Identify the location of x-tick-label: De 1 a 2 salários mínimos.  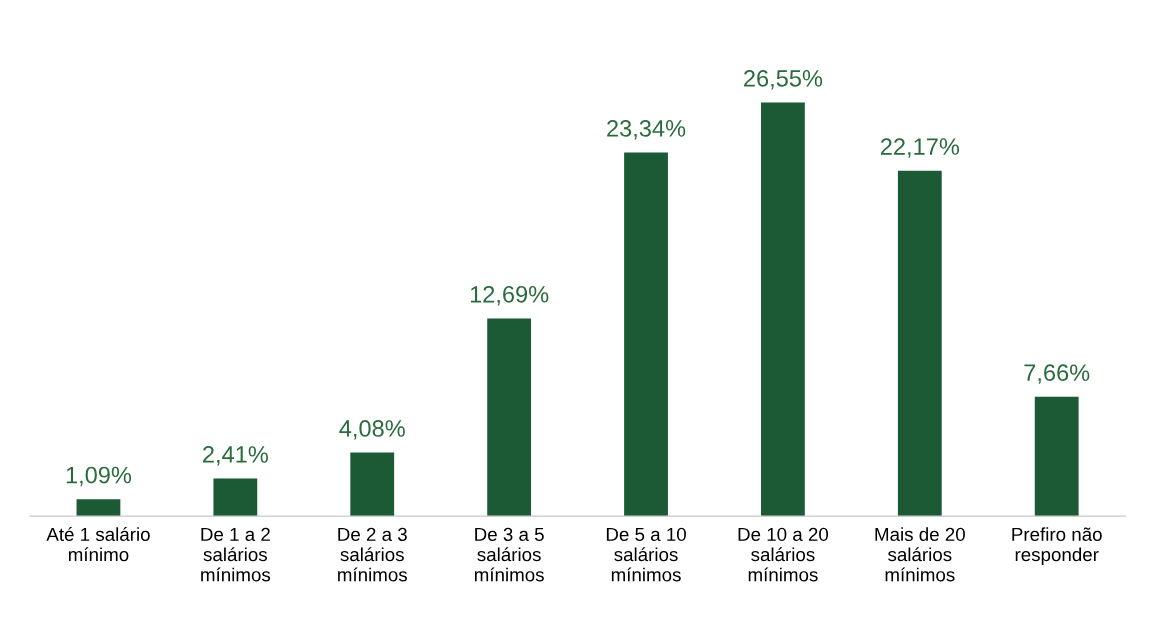
(236, 554).